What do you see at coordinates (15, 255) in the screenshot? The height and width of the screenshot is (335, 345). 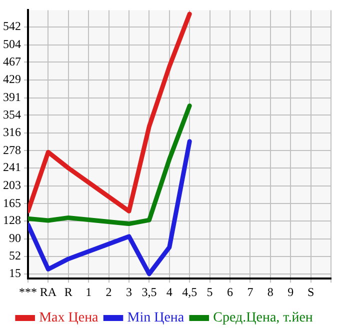 I see `y-tick-label: 52` at bounding box center [15, 255].